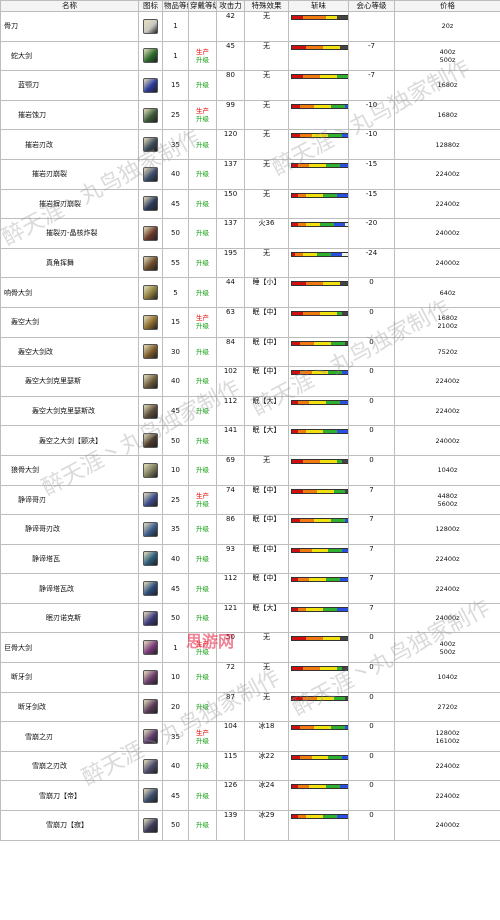 This screenshot has width=500, height=920. Describe the element at coordinates (371, 470) in the screenshot. I see `affinity-cell: 0` at that location.